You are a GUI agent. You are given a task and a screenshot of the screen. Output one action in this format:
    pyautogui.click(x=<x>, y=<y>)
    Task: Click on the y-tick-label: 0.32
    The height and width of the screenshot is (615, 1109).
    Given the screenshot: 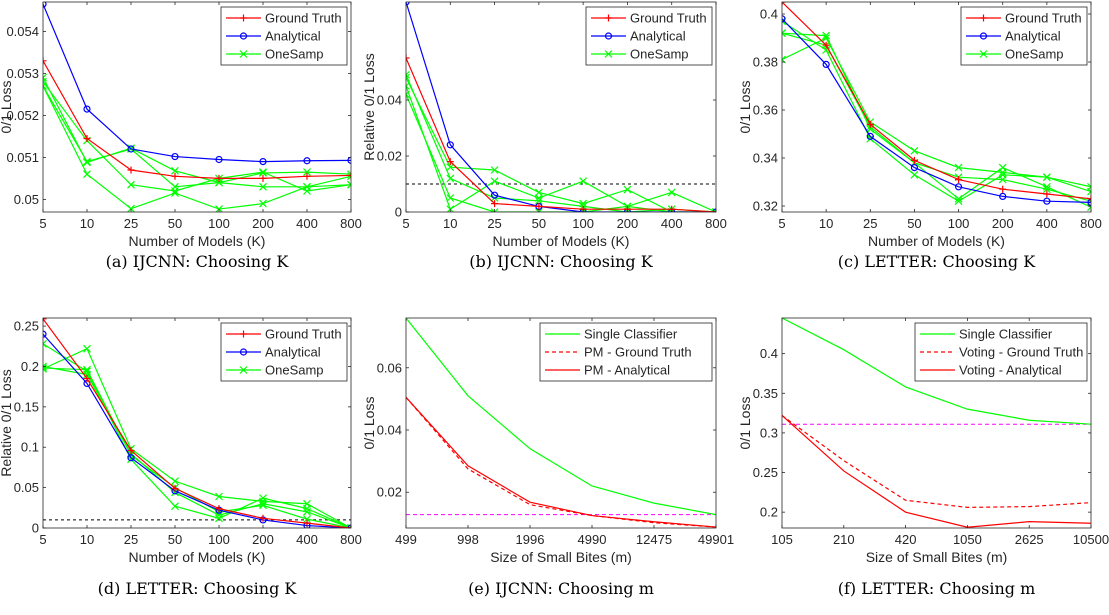 What is the action you would take?
    pyautogui.click(x=765, y=206)
    